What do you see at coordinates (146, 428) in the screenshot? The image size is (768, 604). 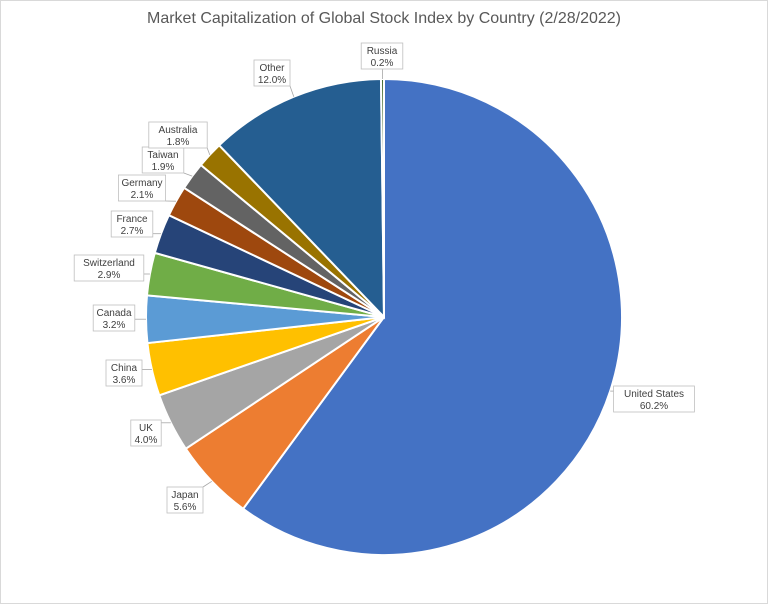 I see `data-label-name: UK` at bounding box center [146, 428].